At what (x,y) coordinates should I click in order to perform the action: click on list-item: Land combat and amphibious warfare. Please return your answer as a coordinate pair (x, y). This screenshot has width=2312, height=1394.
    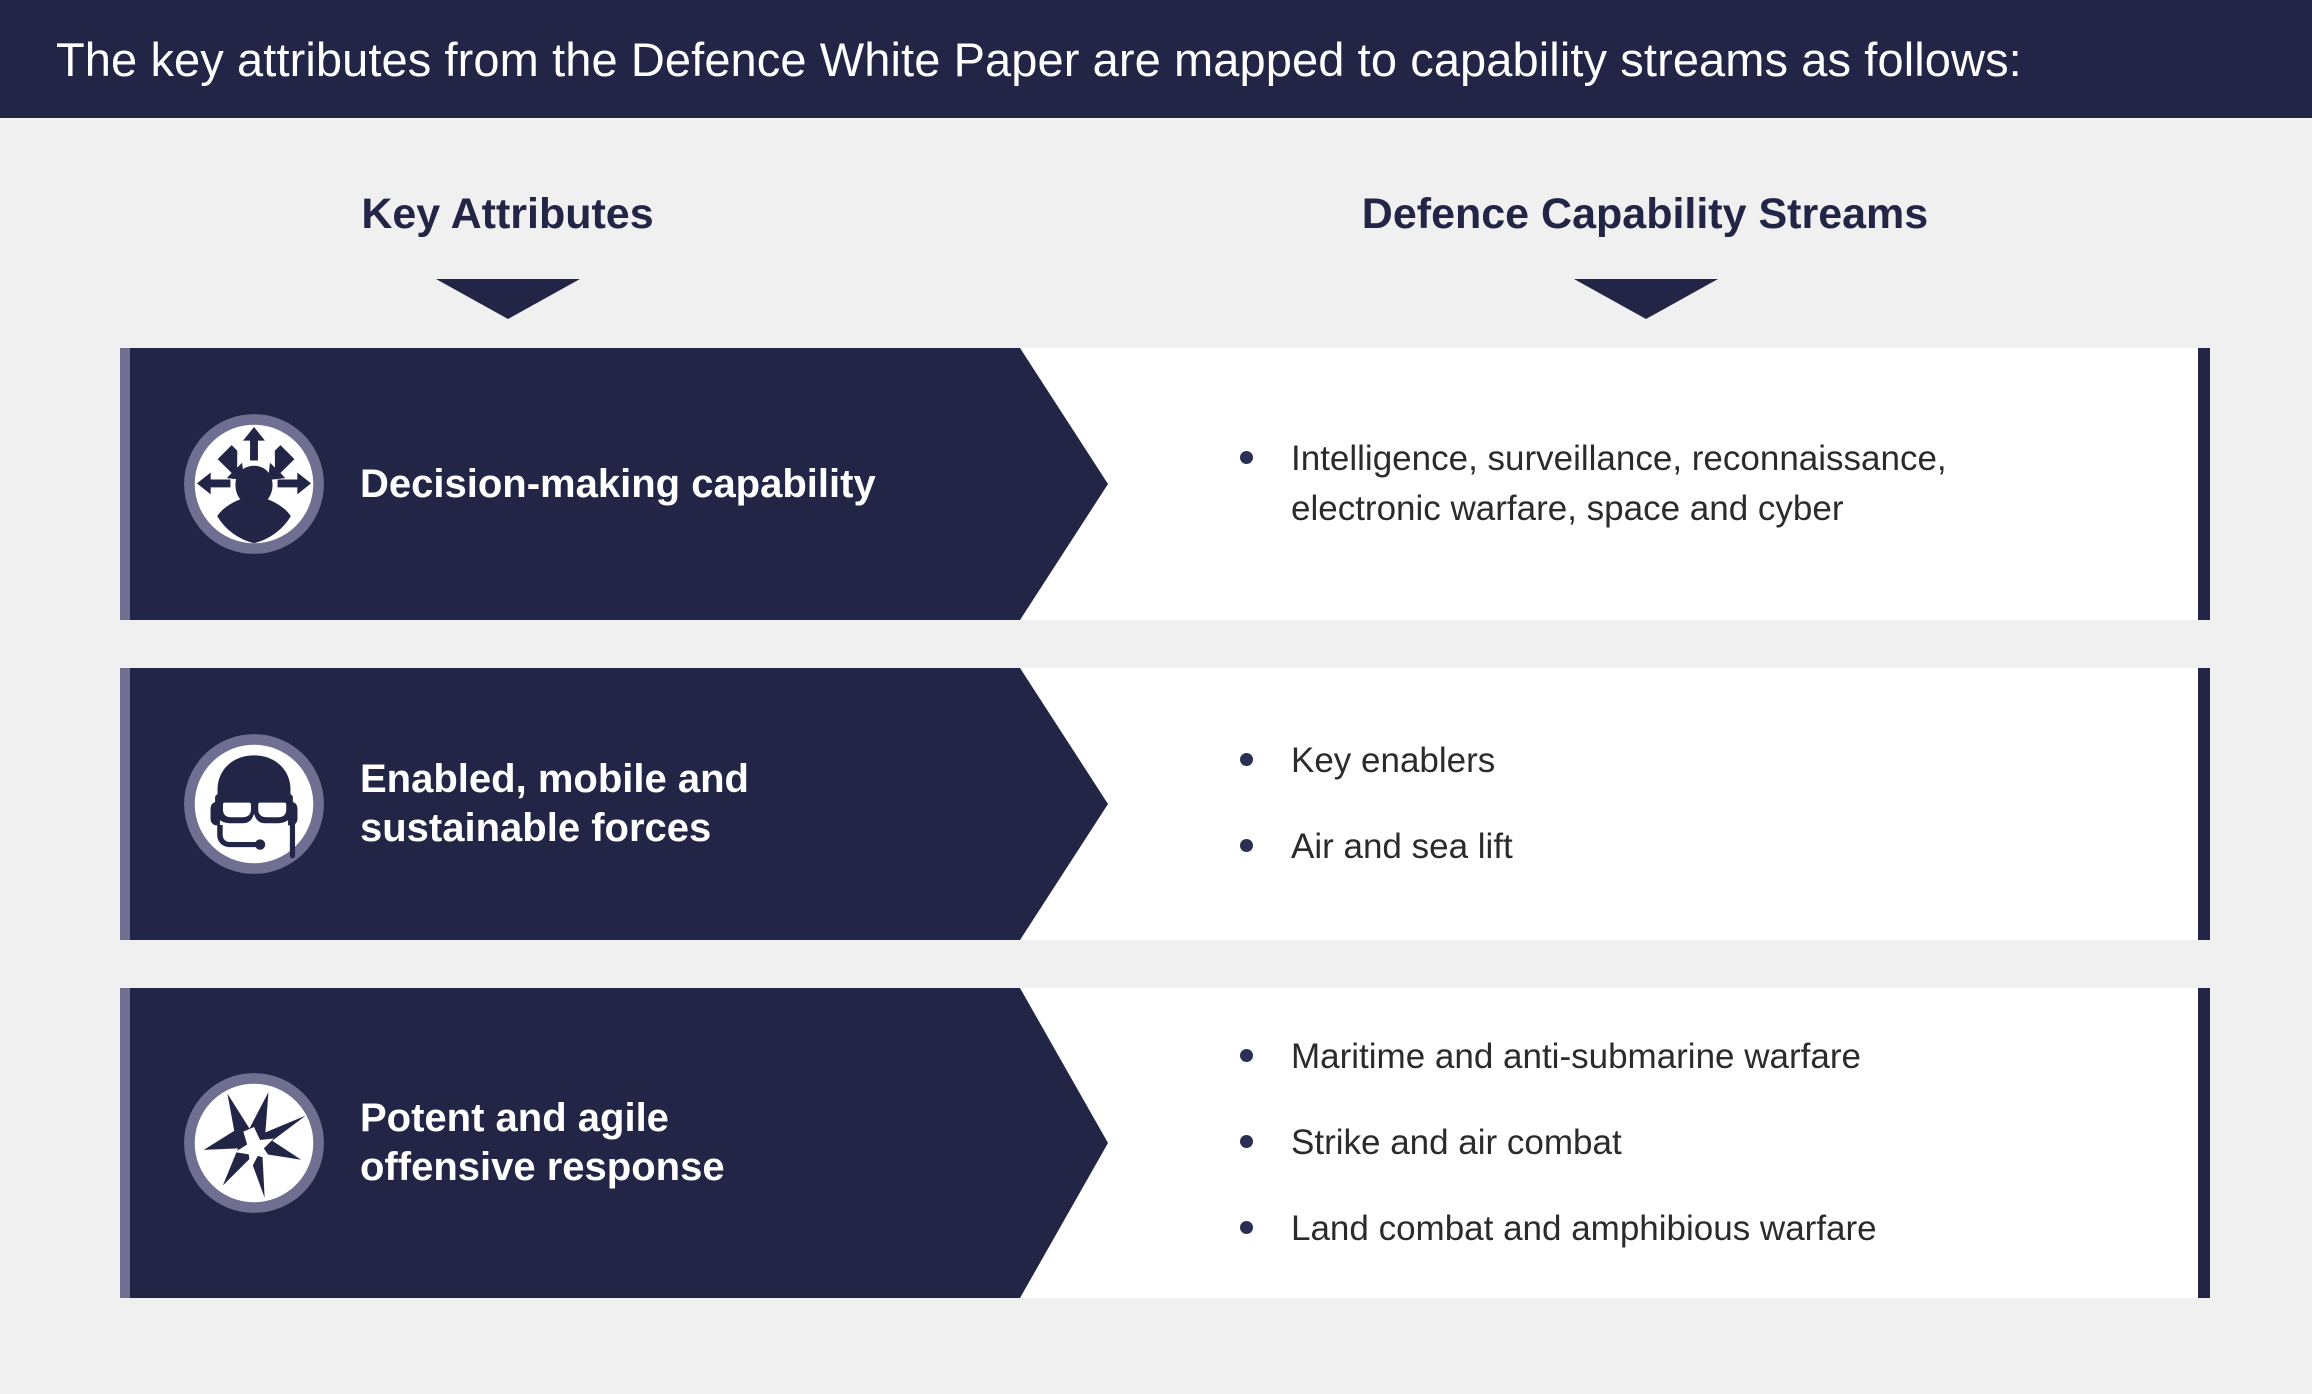
    Looking at the image, I should click on (1705, 1229).